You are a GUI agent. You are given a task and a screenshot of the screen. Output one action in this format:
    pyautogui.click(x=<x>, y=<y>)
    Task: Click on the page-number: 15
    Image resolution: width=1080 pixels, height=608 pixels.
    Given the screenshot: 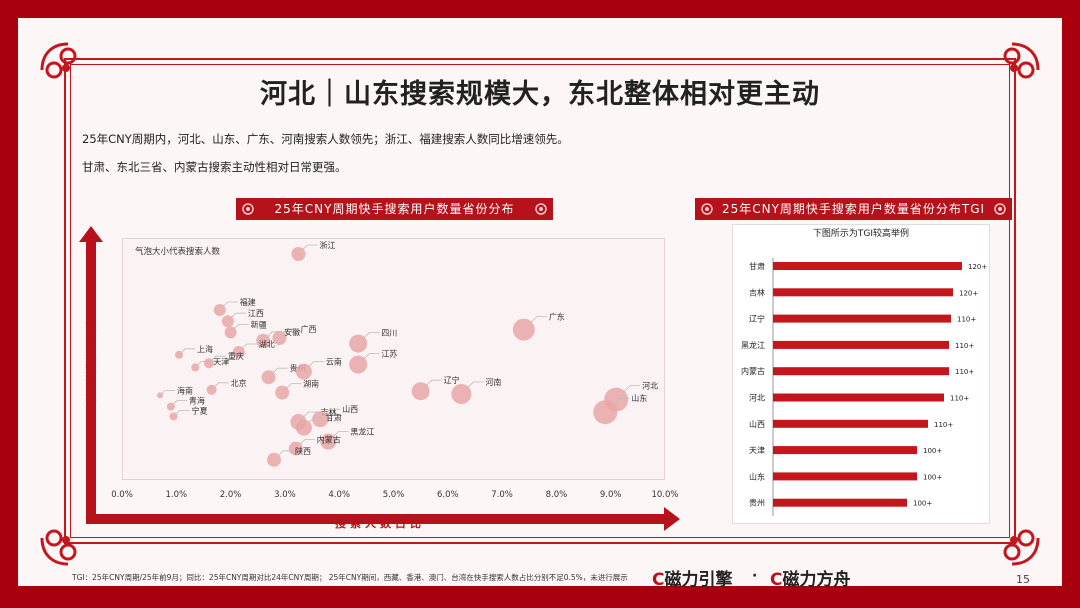 What is the action you would take?
    pyautogui.click(x=1023, y=579)
    